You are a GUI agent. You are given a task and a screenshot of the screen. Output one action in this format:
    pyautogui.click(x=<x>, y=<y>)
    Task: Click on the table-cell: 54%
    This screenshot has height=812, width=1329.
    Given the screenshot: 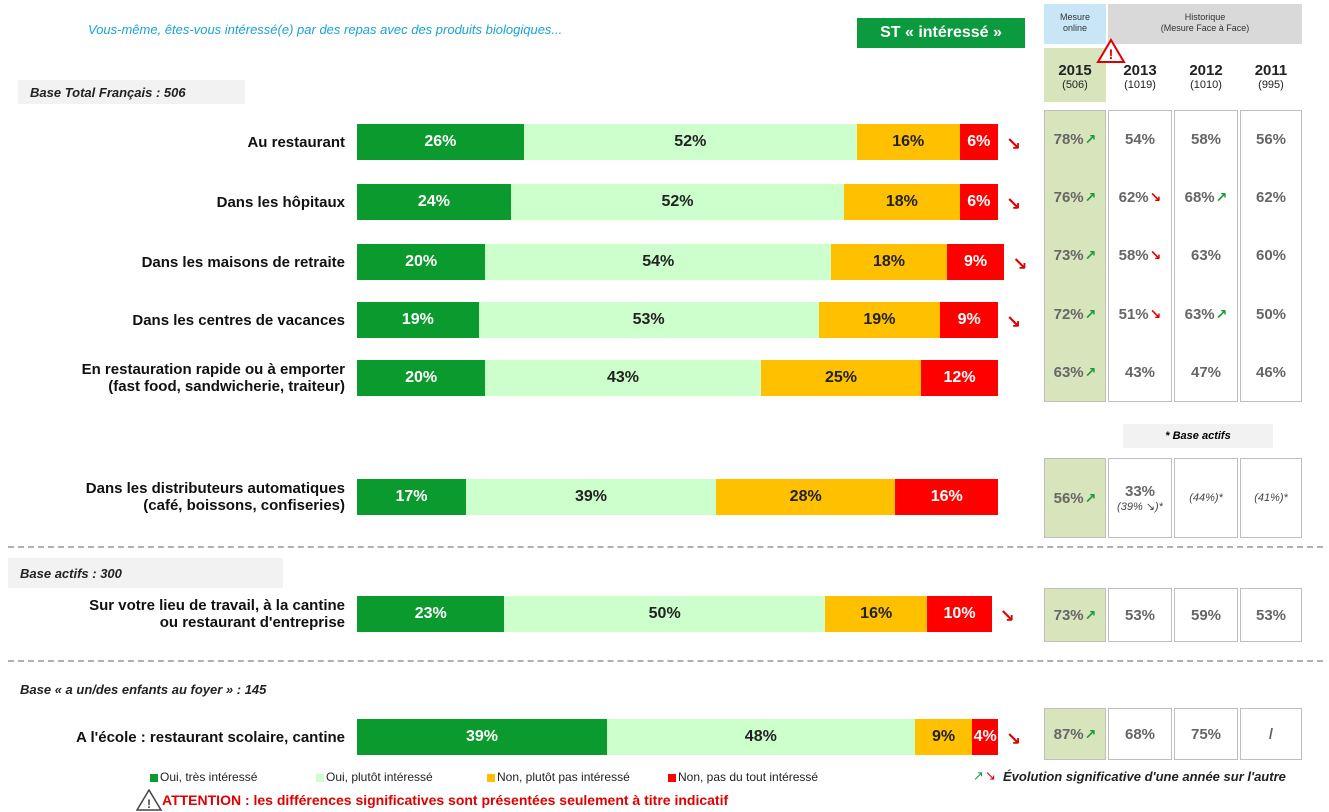 What is the action you would take?
    pyautogui.click(x=1140, y=139)
    